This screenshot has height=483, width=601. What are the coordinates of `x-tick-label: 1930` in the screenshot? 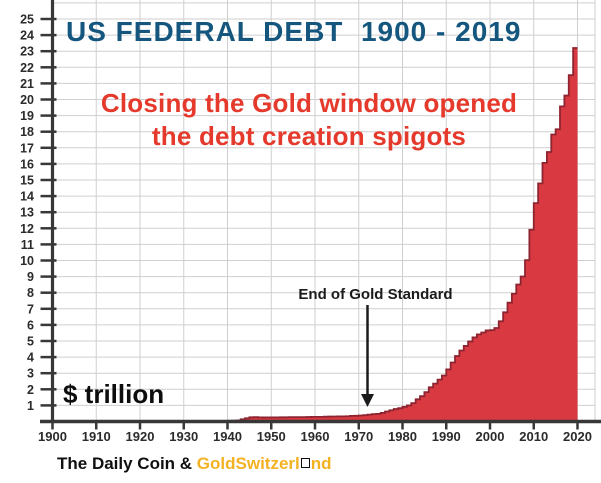 It's located at (183, 436).